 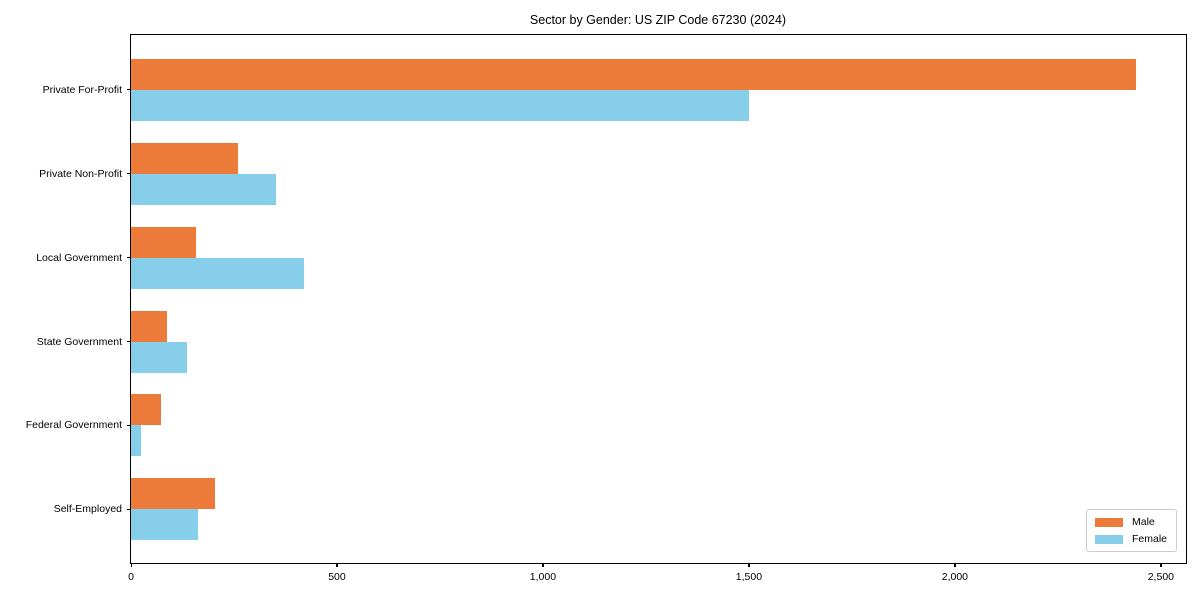 I want to click on bar-male-private-non-profit, so click(x=185, y=158).